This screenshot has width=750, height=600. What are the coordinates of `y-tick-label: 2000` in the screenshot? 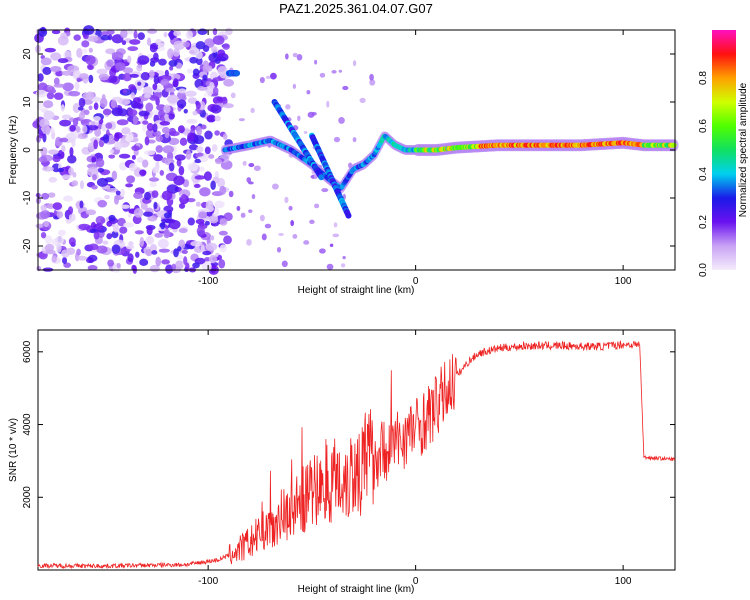 It's located at (27, 497).